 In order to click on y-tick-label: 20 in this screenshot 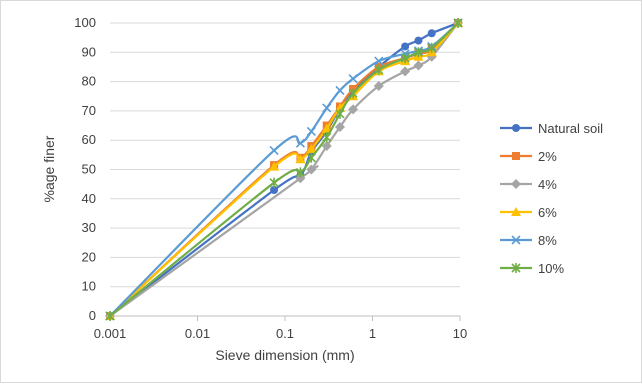, I will do `click(89, 256)`.